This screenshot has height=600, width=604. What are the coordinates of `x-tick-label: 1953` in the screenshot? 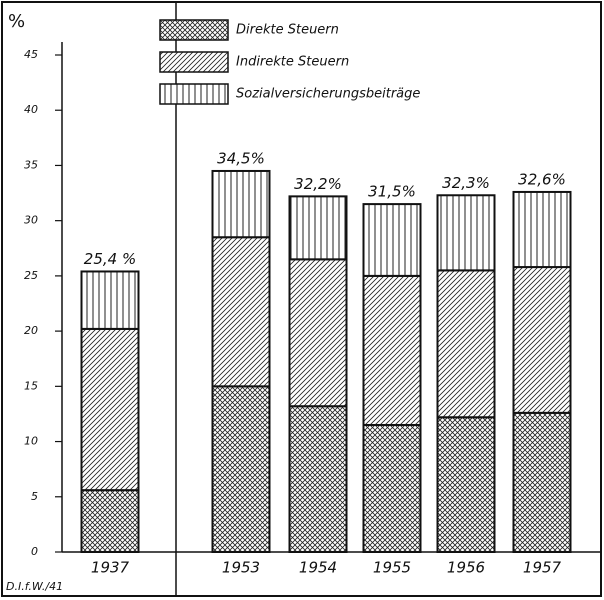 It's located at (241, 568).